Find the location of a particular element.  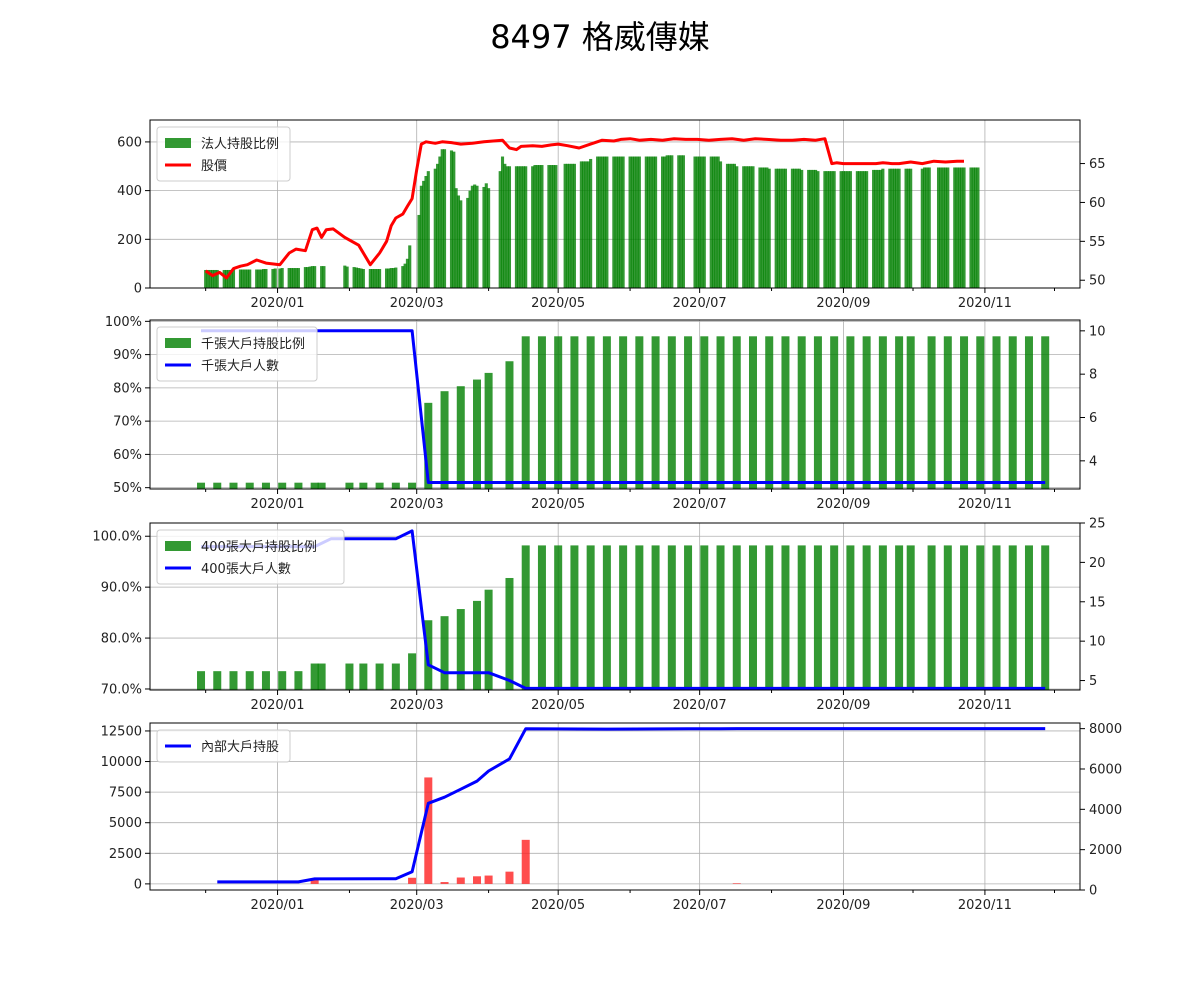

legend-box is located at coordinates (223, 746).